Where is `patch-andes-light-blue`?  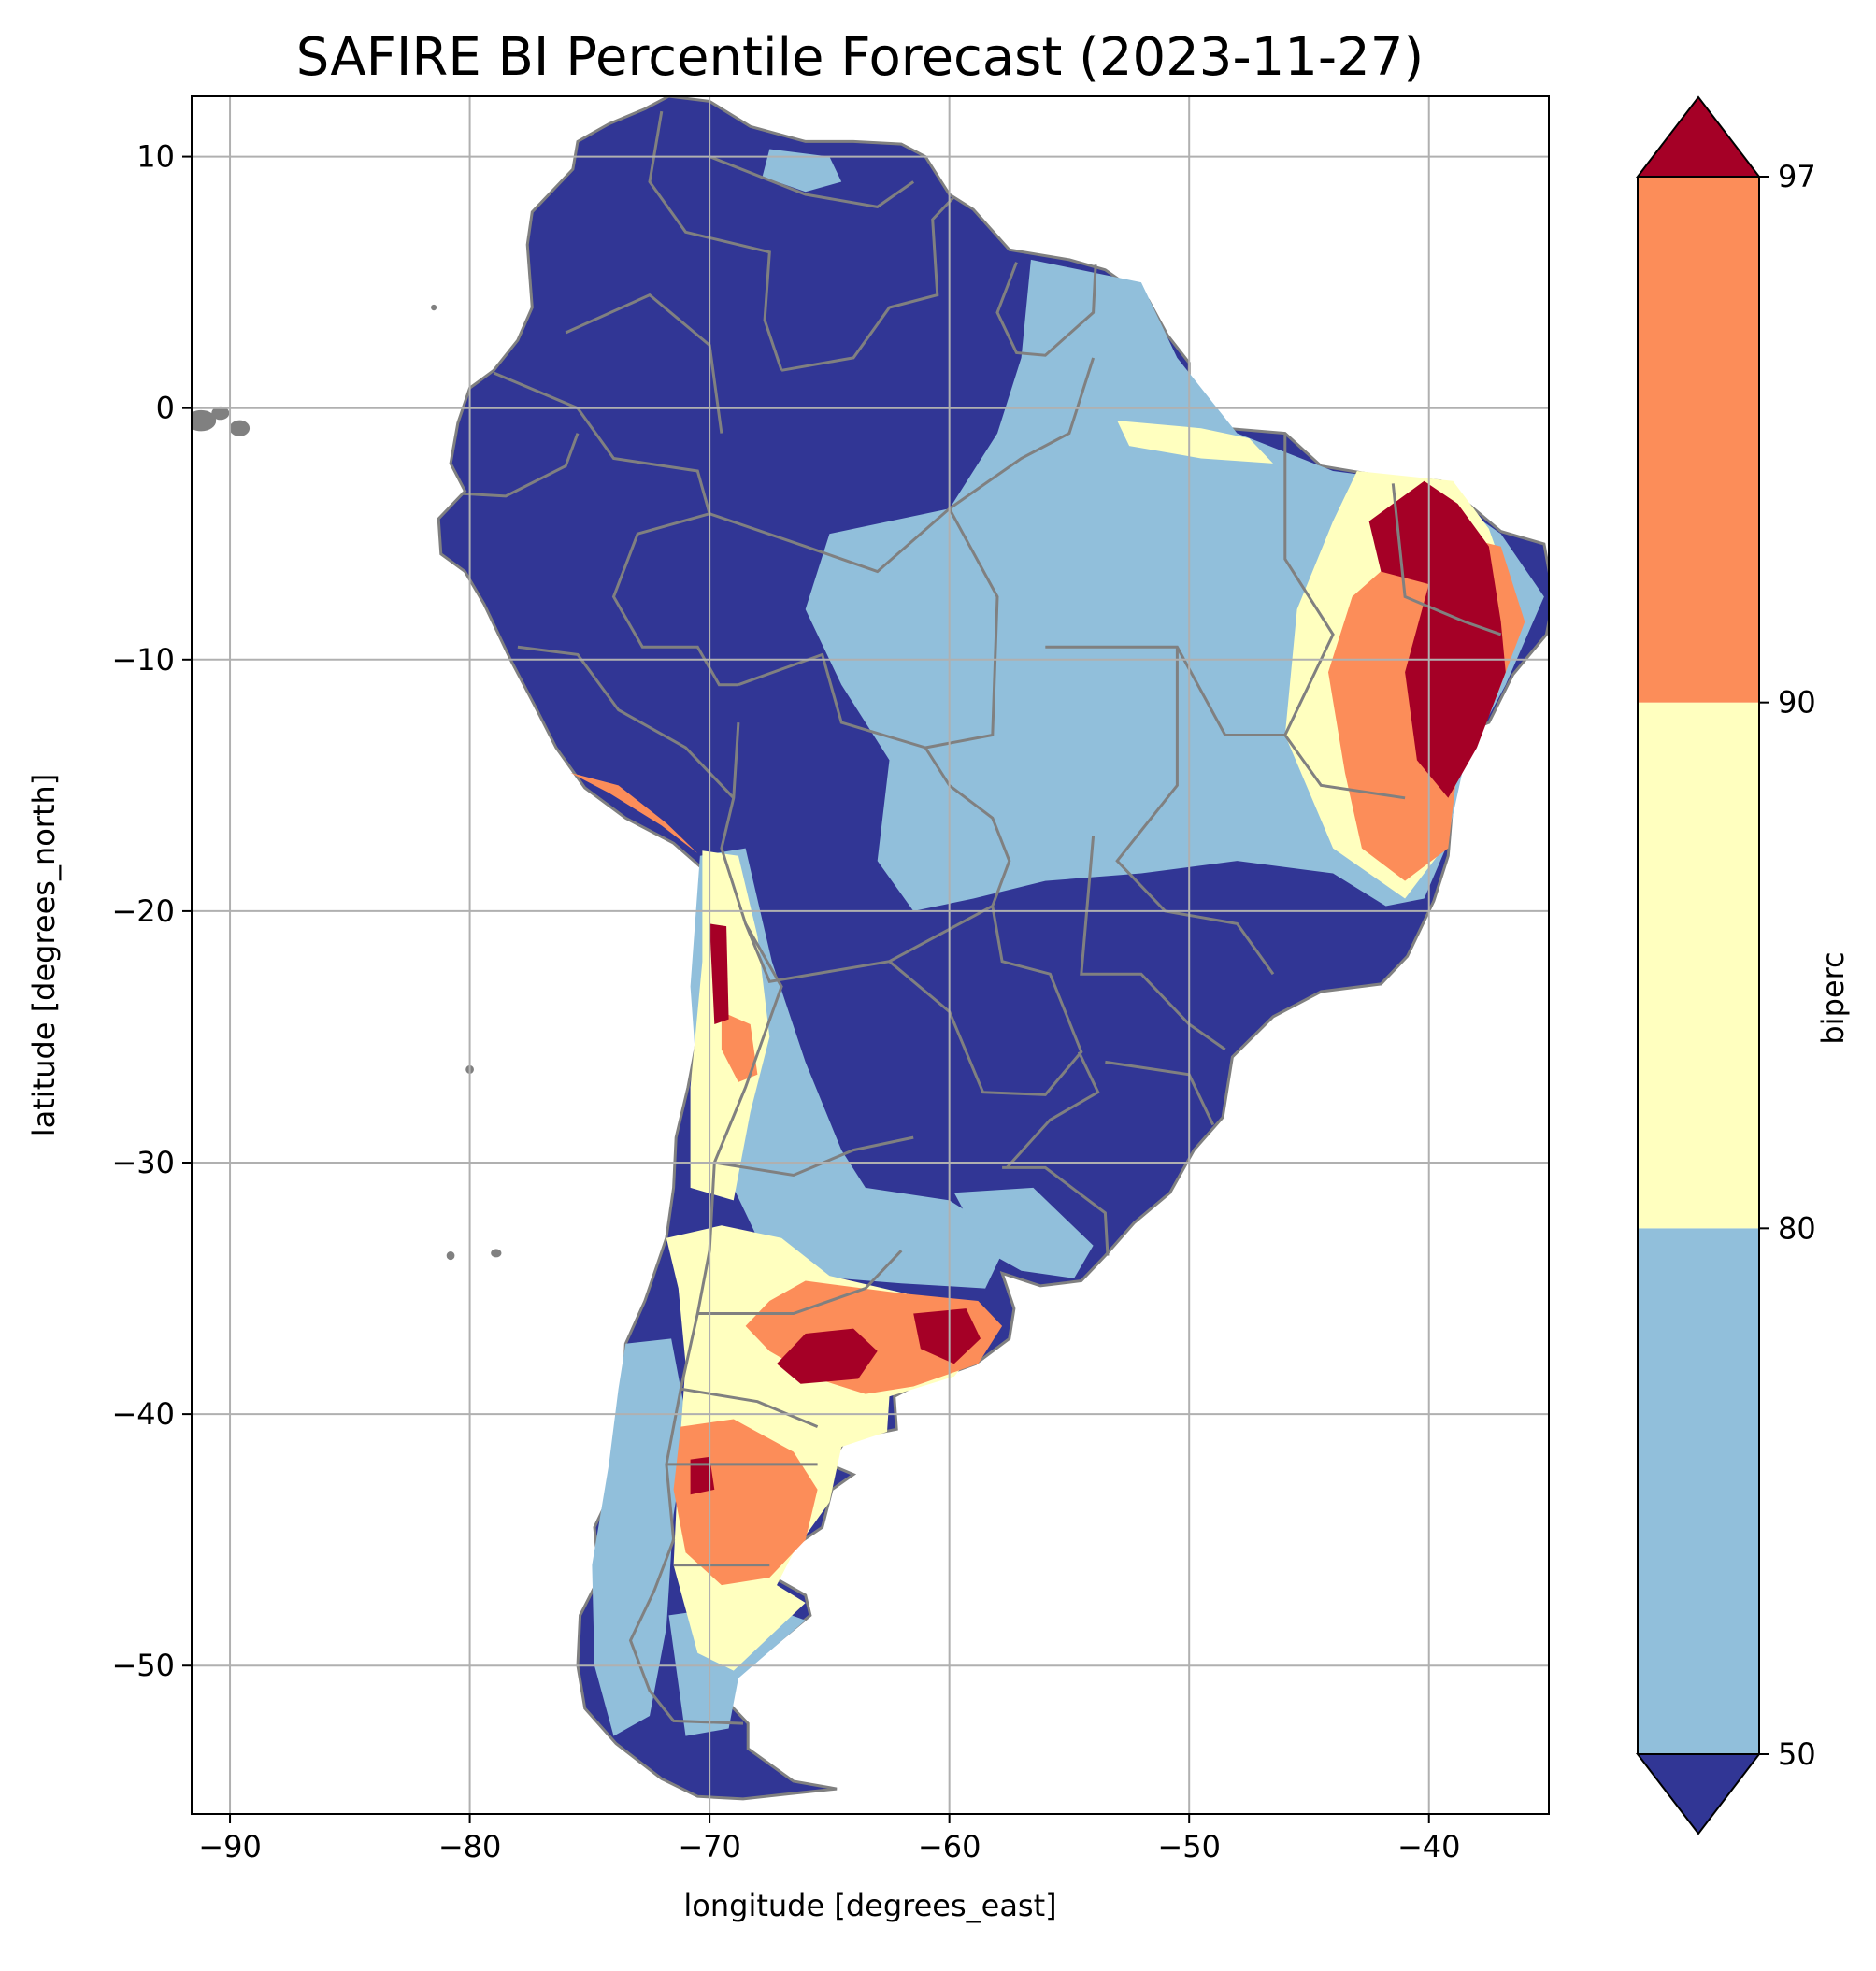 patch-andes-light-blue is located at coordinates (850, 1068).